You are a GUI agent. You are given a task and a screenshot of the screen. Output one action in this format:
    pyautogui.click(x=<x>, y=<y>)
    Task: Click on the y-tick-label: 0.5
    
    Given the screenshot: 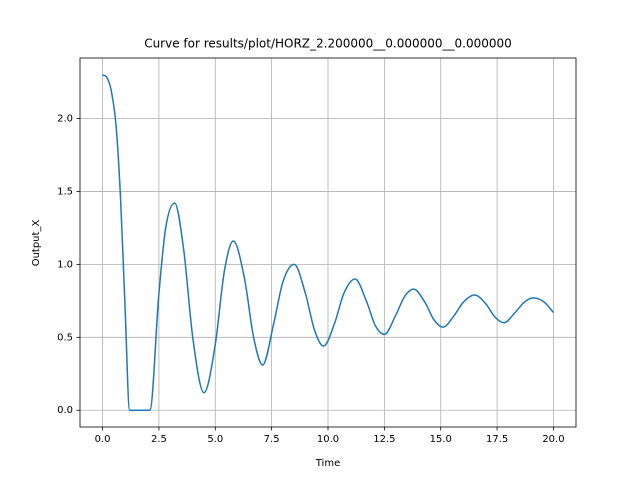 What is the action you would take?
    pyautogui.click(x=65, y=337)
    